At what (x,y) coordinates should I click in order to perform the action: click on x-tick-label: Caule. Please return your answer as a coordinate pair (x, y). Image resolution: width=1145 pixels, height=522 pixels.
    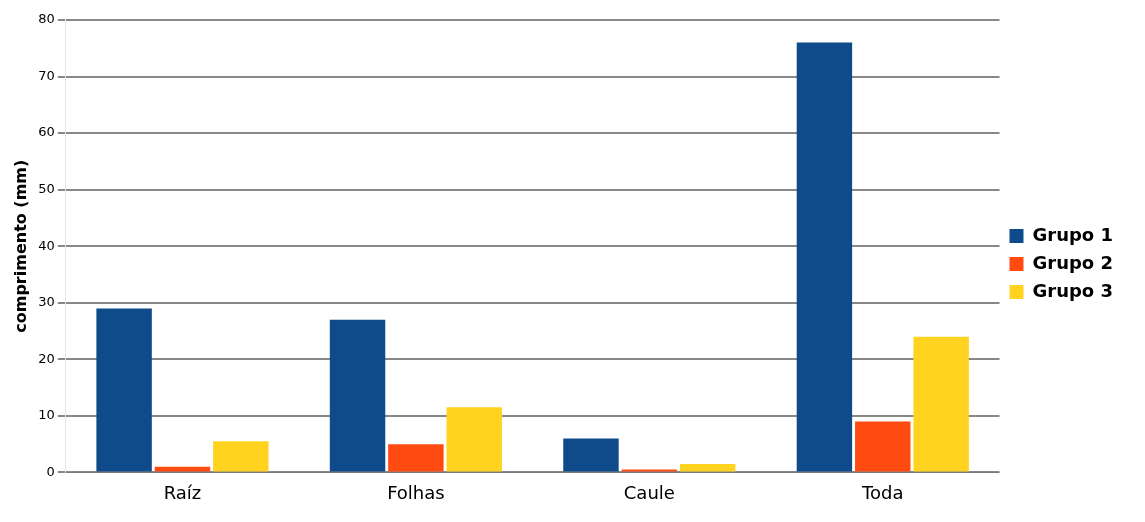
    Looking at the image, I should click on (649, 492).